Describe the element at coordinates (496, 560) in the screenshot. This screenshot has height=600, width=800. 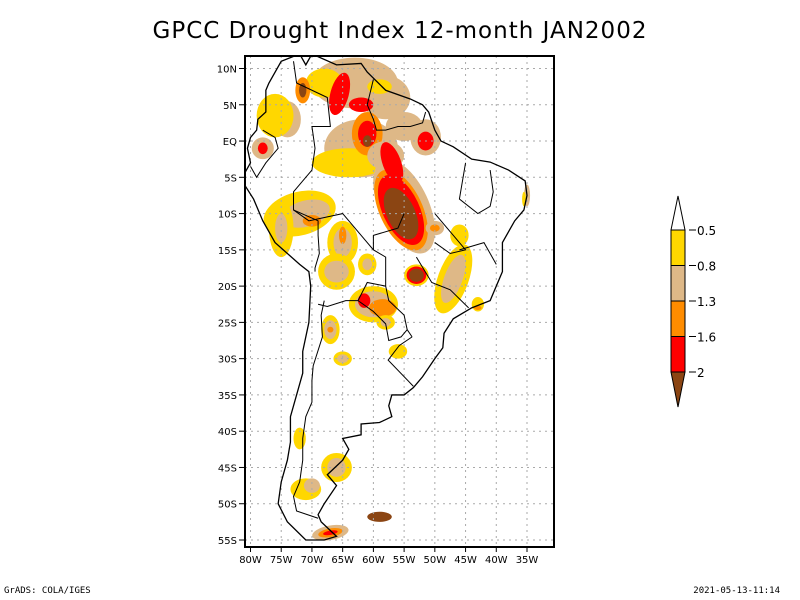
I see `lon-tick-label: 40W` at that location.